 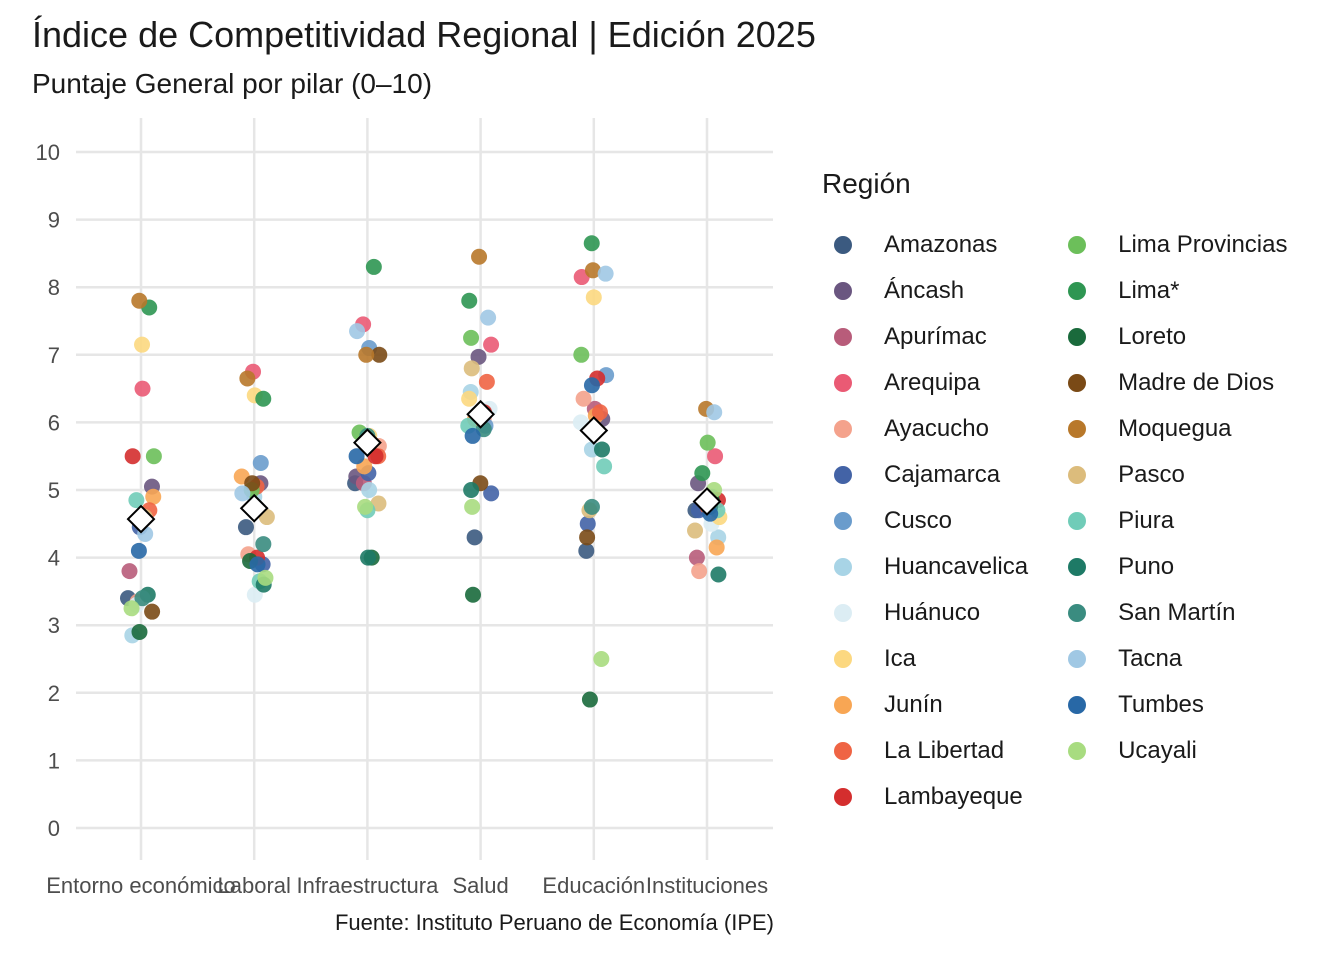 What do you see at coordinates (925, 429) in the screenshot?
I see `legend-item: Ayacucho` at bounding box center [925, 429].